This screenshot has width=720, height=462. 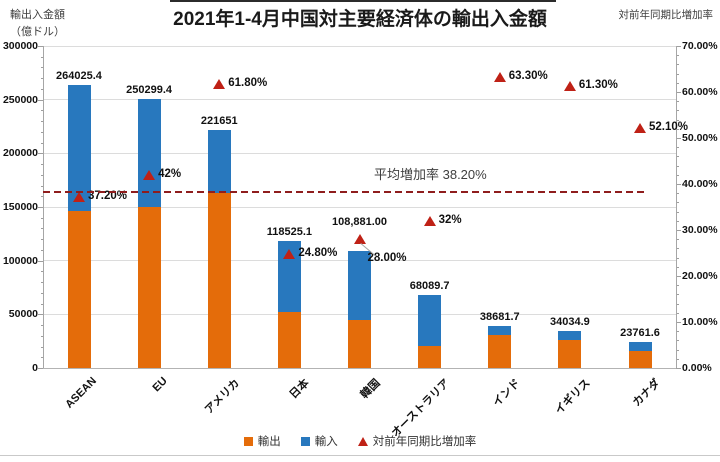 I want to click on category-label: ASEAN, so click(x=81, y=393).